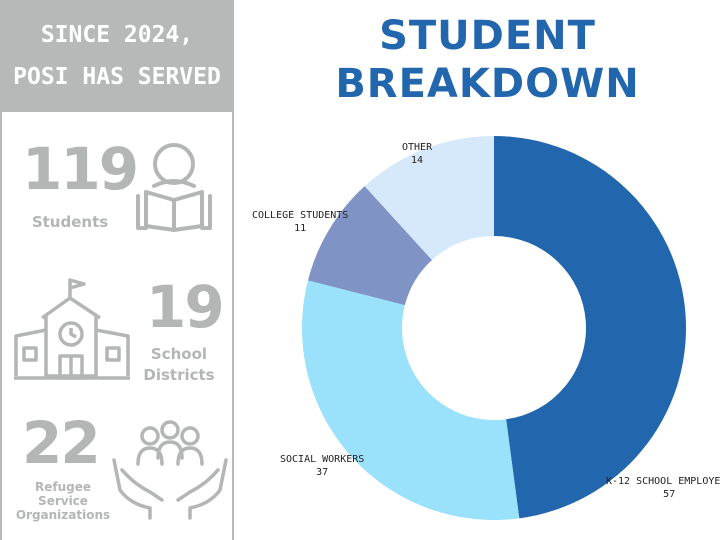  I want to click on organizations-label-line1: Refugee, so click(62, 487).